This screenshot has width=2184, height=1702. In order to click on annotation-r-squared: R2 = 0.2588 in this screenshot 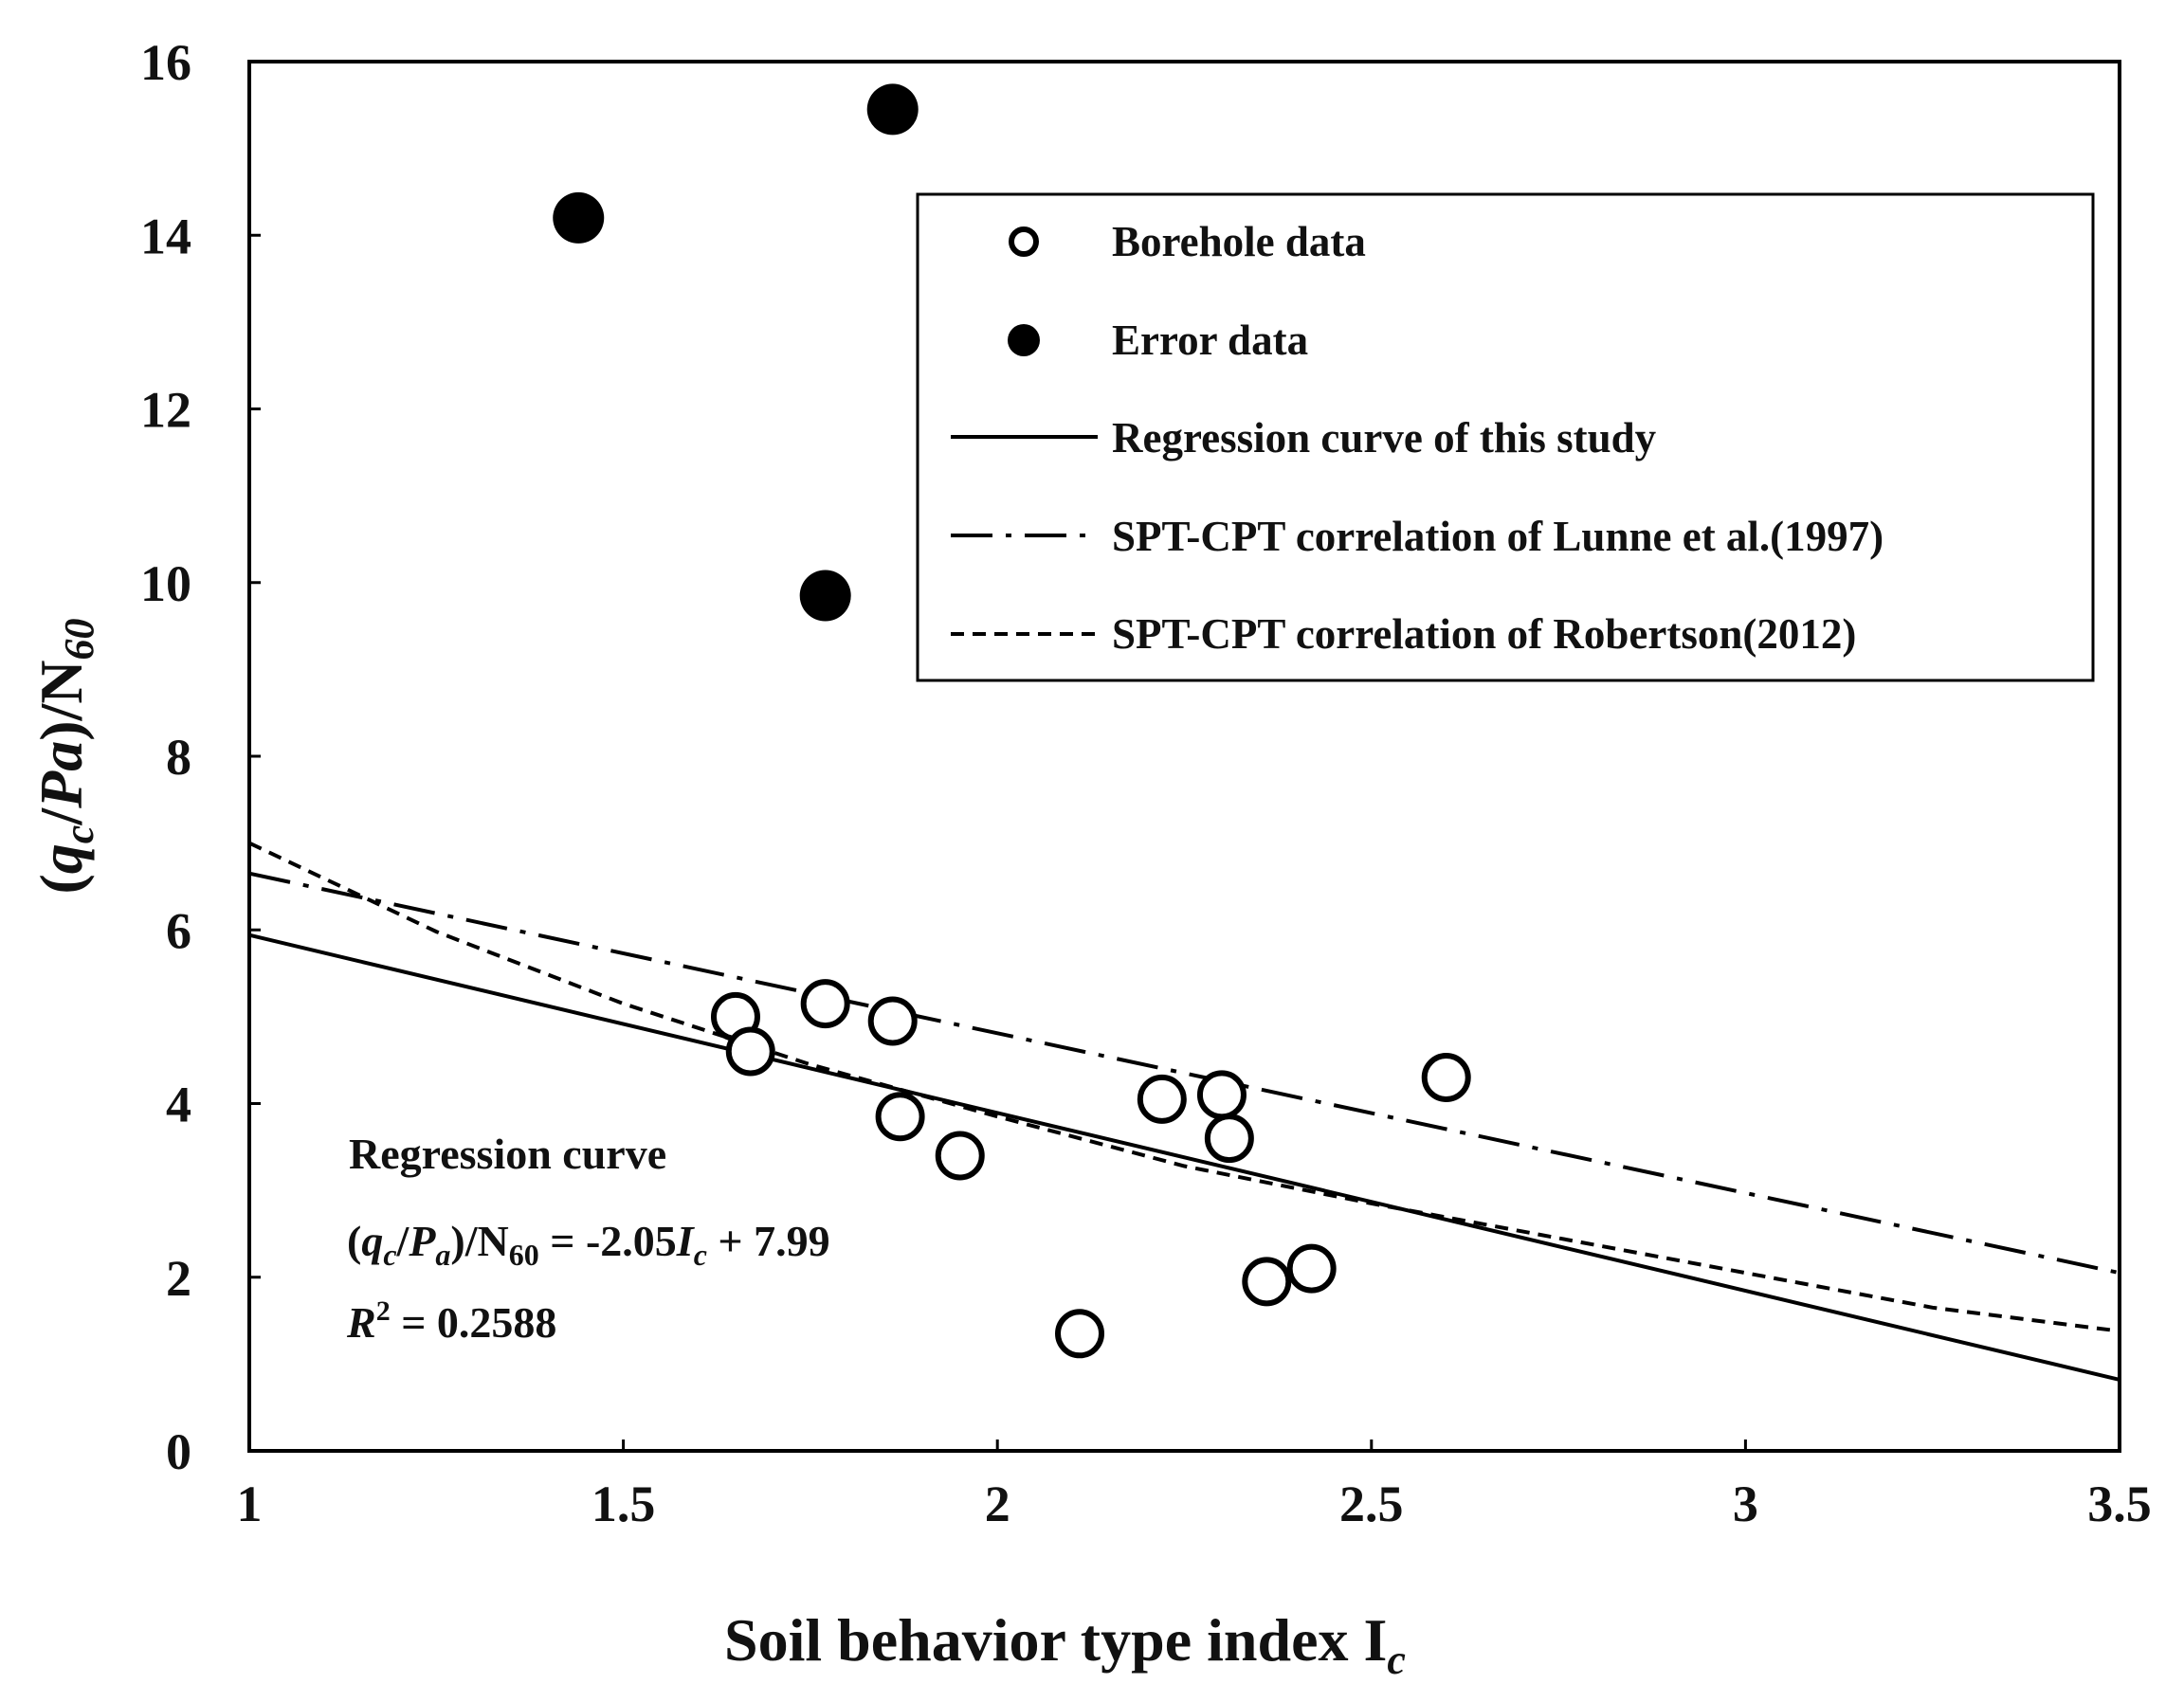, I will do `click(451, 1321)`.